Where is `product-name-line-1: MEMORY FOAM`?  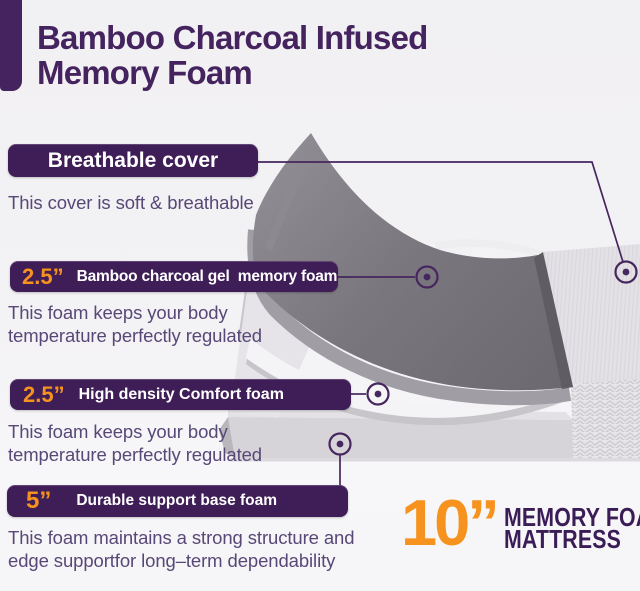 product-name-line-1: MEMORY FOAM is located at coordinates (571, 517).